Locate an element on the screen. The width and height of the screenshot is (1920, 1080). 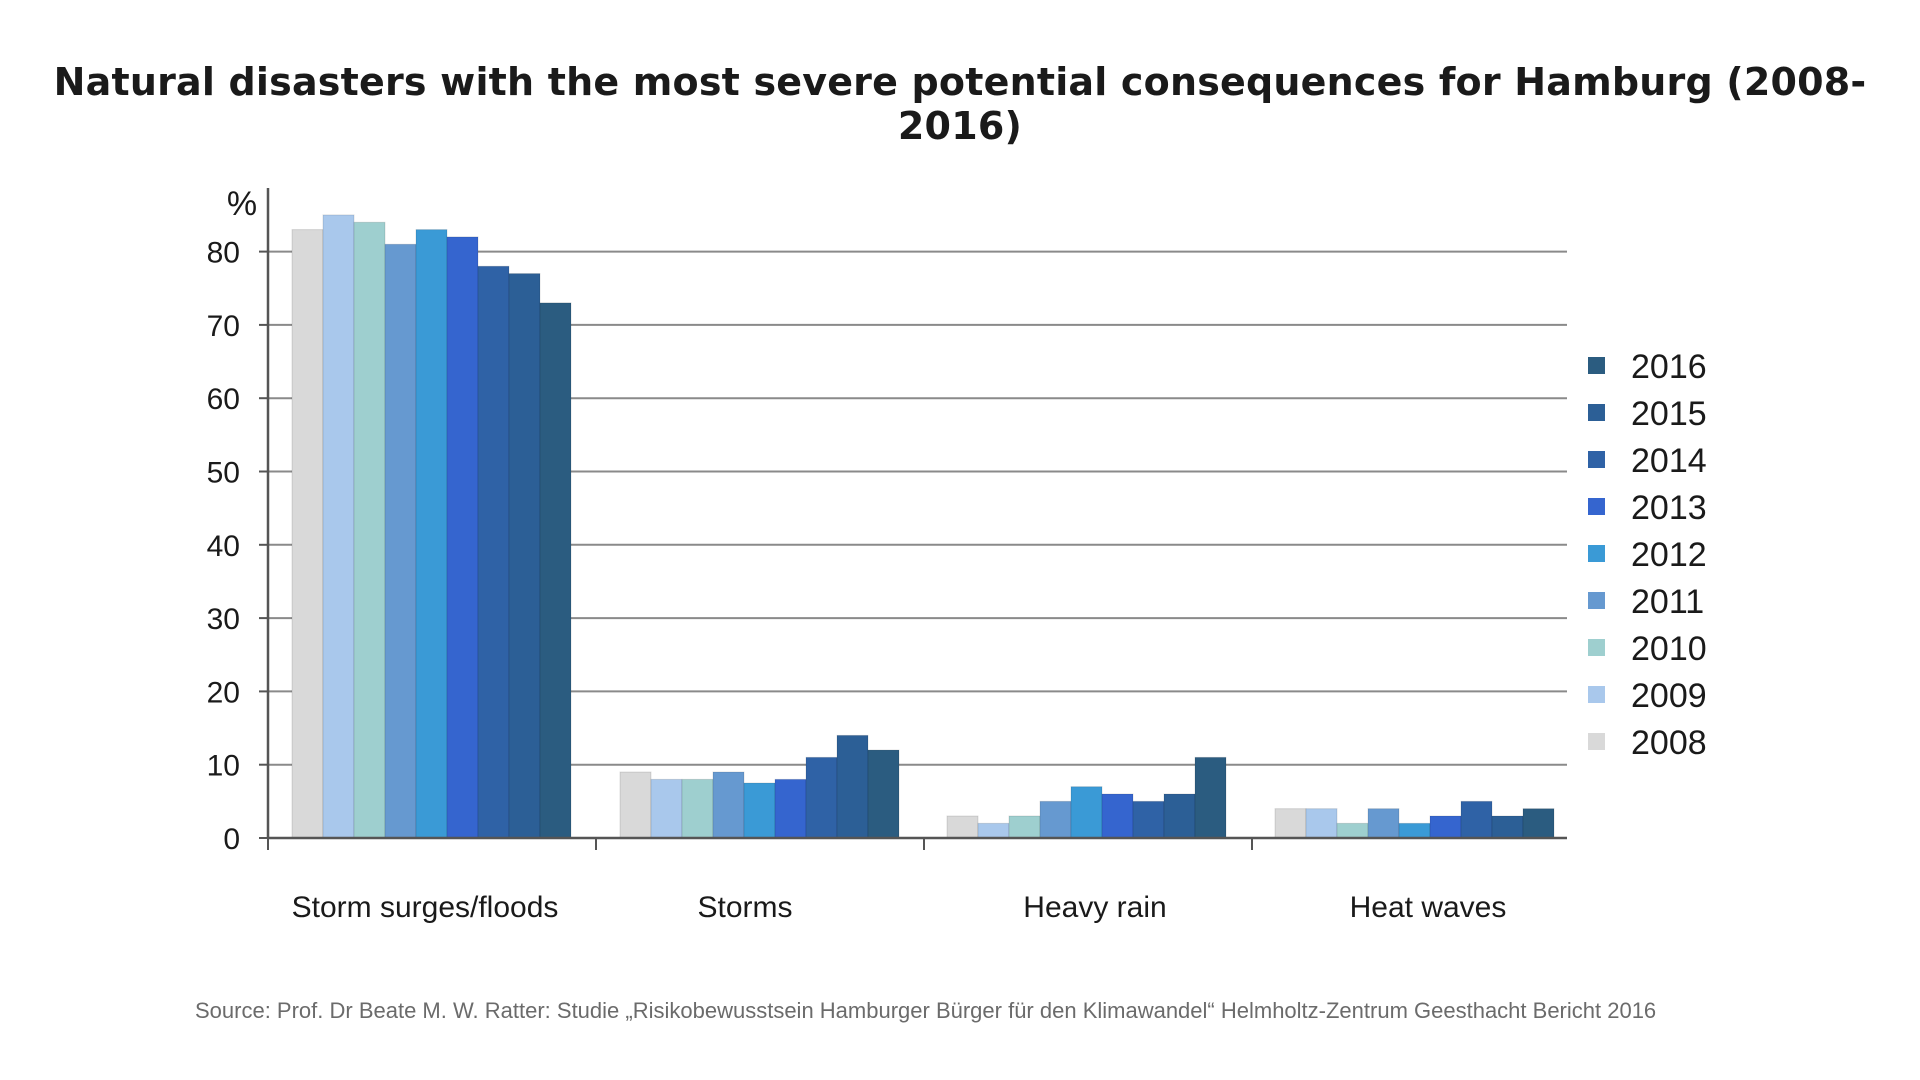
legend-swatch-2015 is located at coordinates (1596, 412).